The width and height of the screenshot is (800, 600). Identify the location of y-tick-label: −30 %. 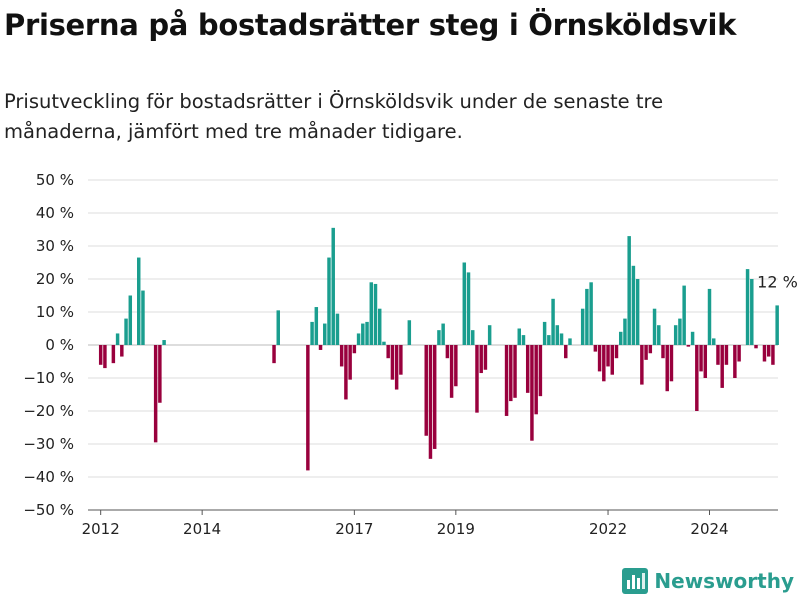
(48, 444).